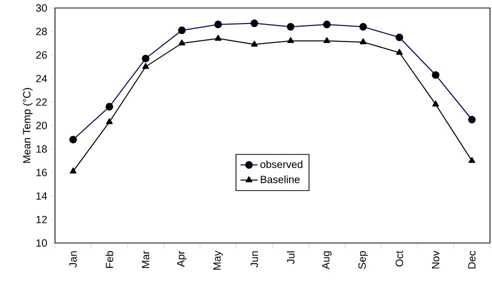 This screenshot has width=492, height=288. I want to click on x-tick-label: Jan, so click(73, 259).